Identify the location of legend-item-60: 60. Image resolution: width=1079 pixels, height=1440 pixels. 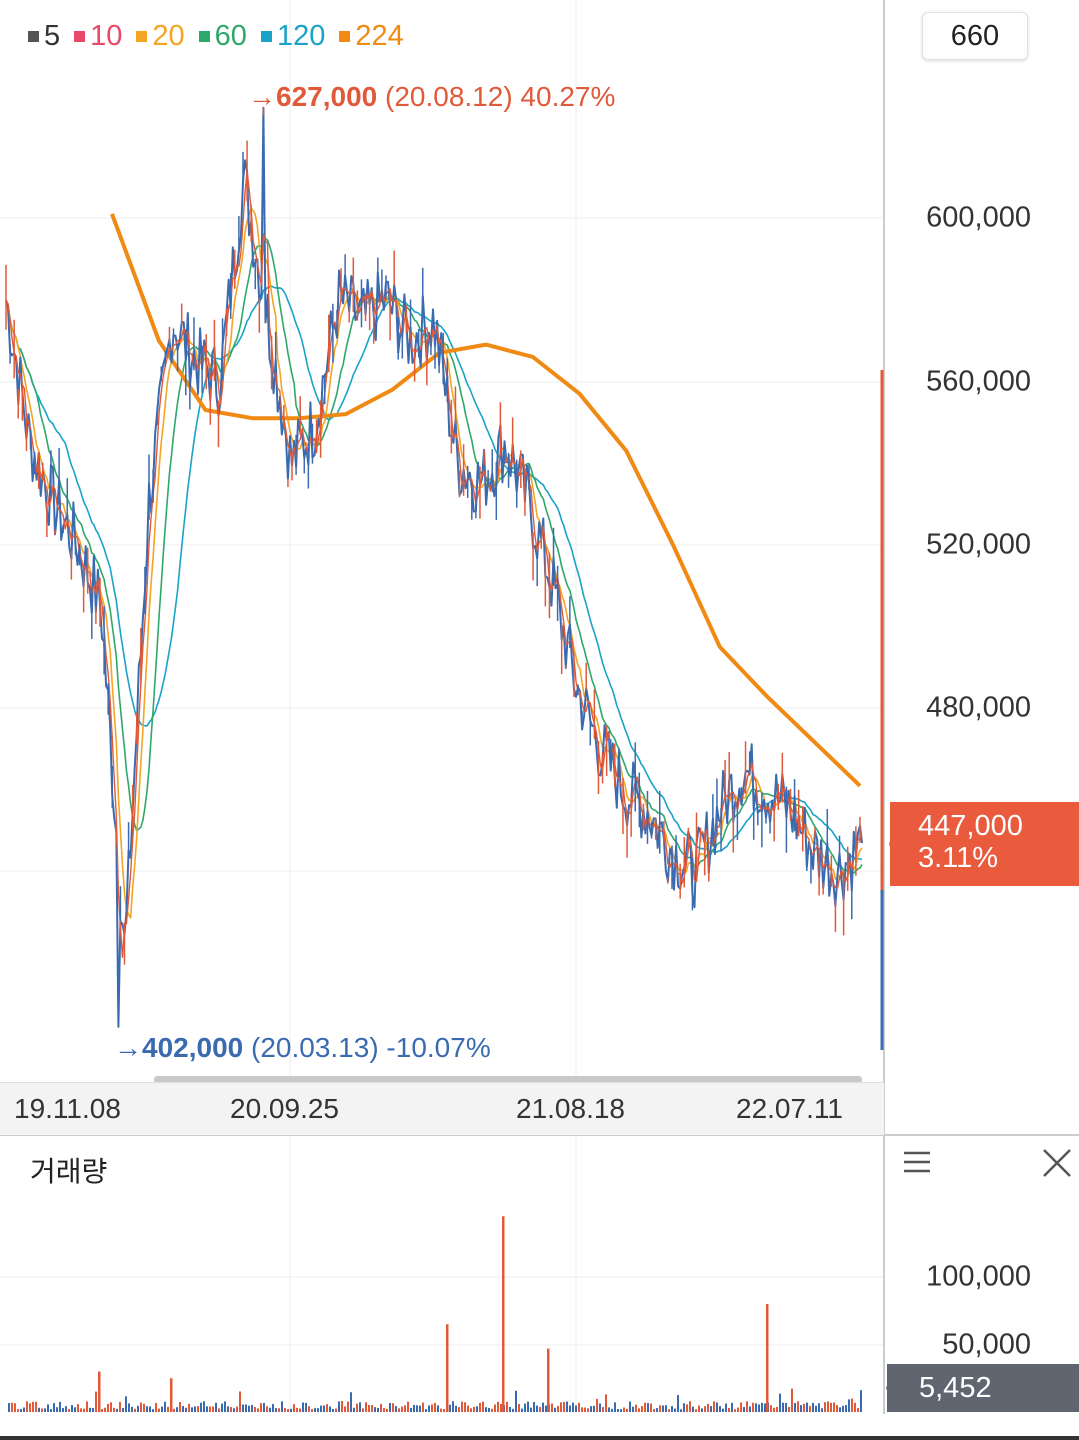
(222, 36).